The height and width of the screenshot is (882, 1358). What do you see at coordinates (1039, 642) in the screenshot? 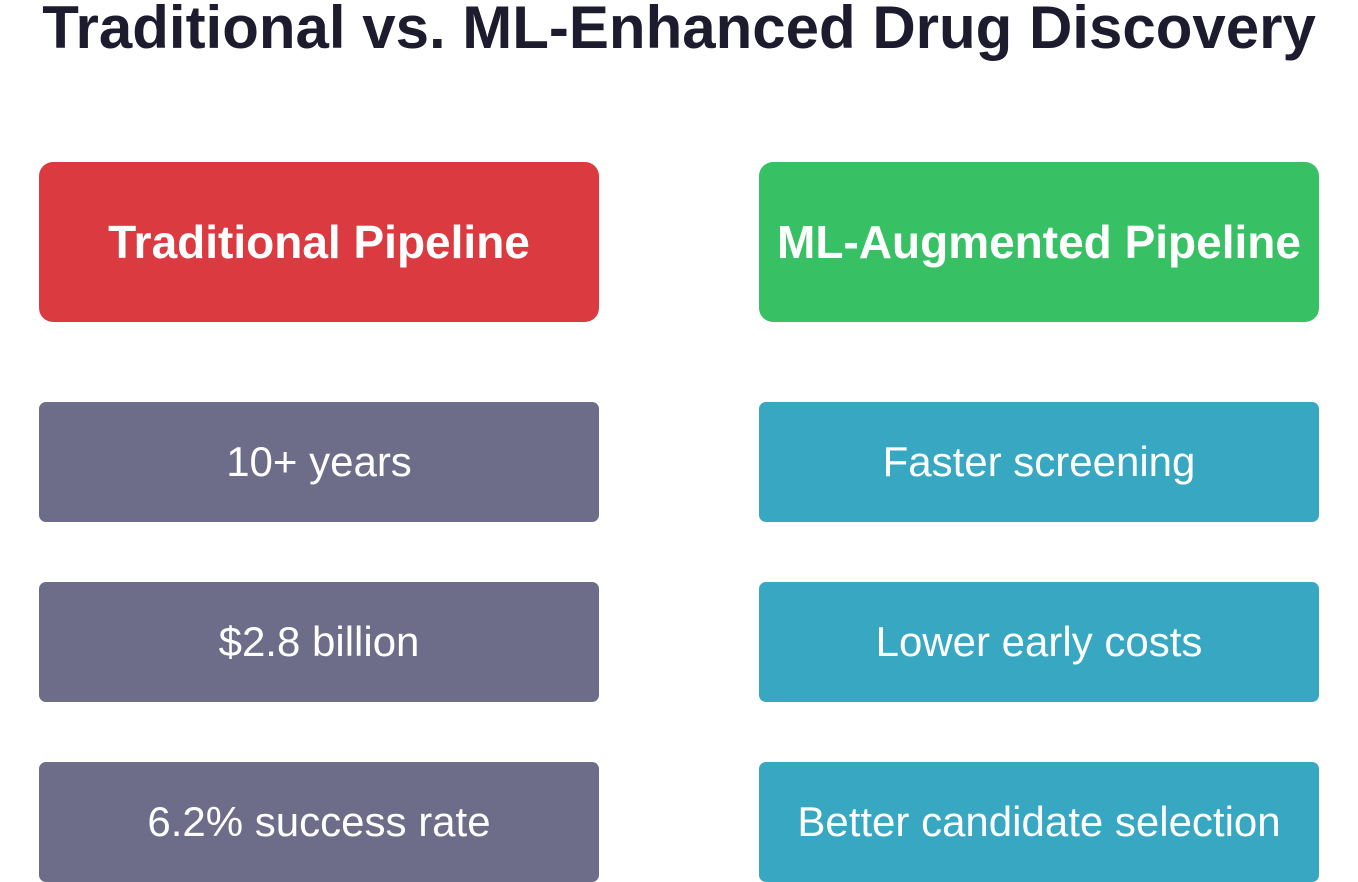
I see `item-box: Lower early costs` at bounding box center [1039, 642].